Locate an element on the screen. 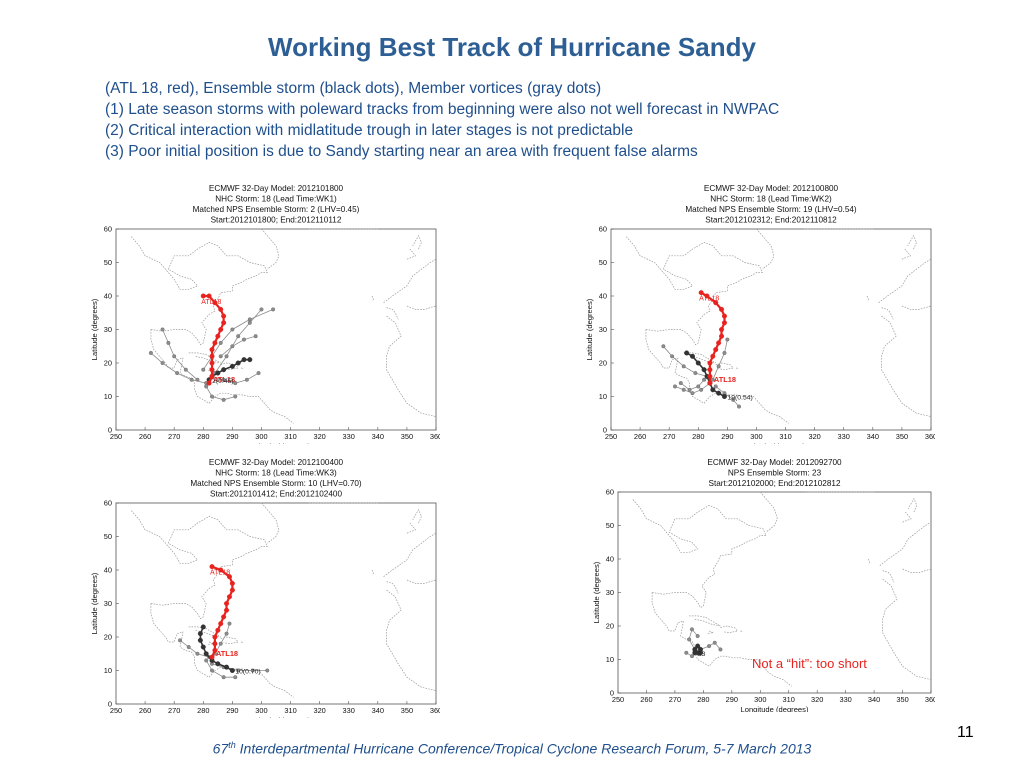 The height and width of the screenshot is (768, 1024). y-tick-label: 10 is located at coordinates (603, 396).